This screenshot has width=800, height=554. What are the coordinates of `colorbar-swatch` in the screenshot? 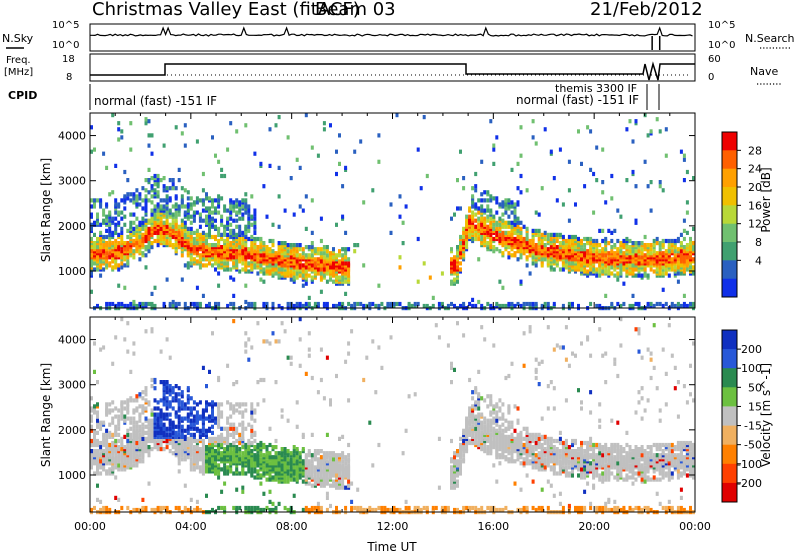 It's located at (729, 141).